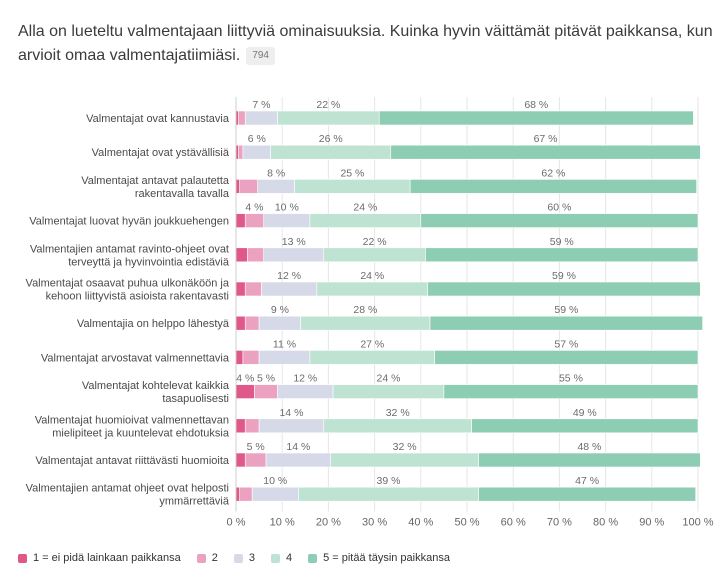 Image resolution: width=727 pixels, height=584 pixels. What do you see at coordinates (129, 249) in the screenshot?
I see `category-label-line: Valmentajien antamat ravinto-ohjeet ovat` at bounding box center [129, 249].